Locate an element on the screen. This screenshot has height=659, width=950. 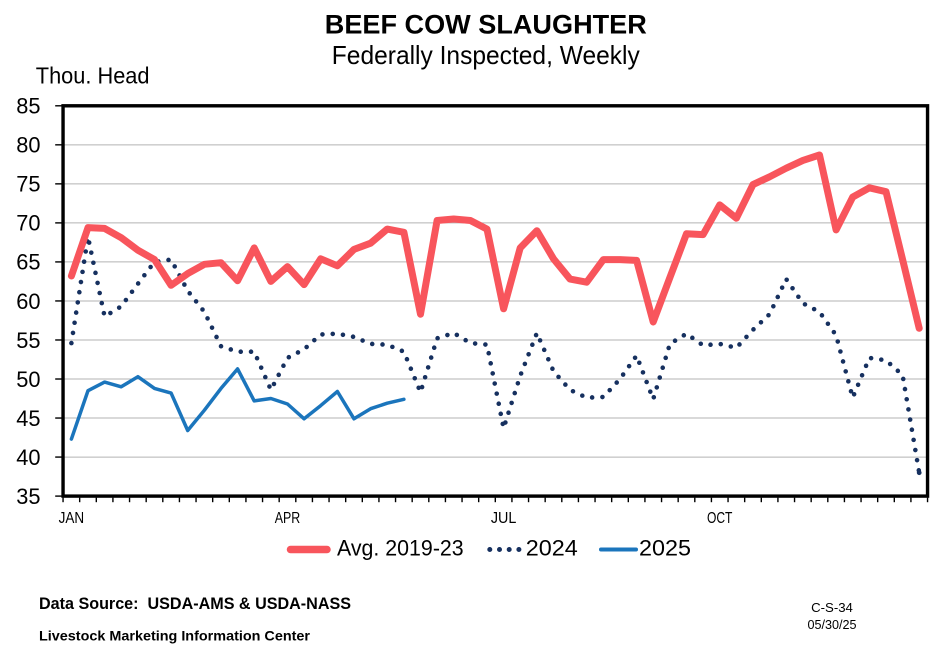
svg-text: 2025 is located at coordinates (665, 548).